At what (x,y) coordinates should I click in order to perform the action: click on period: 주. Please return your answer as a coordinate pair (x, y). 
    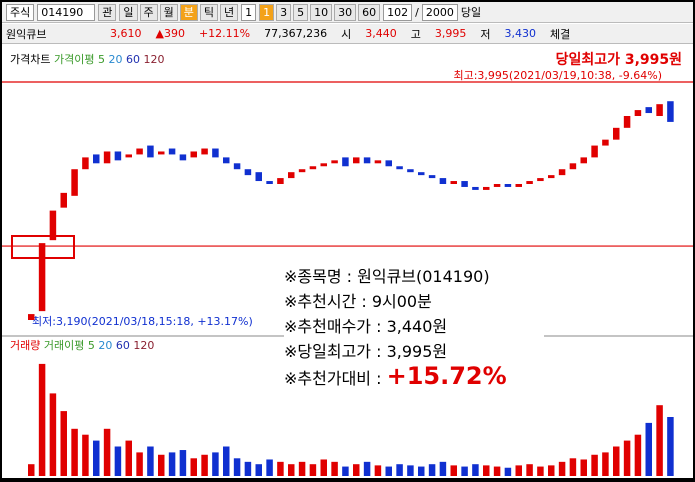
    Looking at the image, I should click on (148, 12).